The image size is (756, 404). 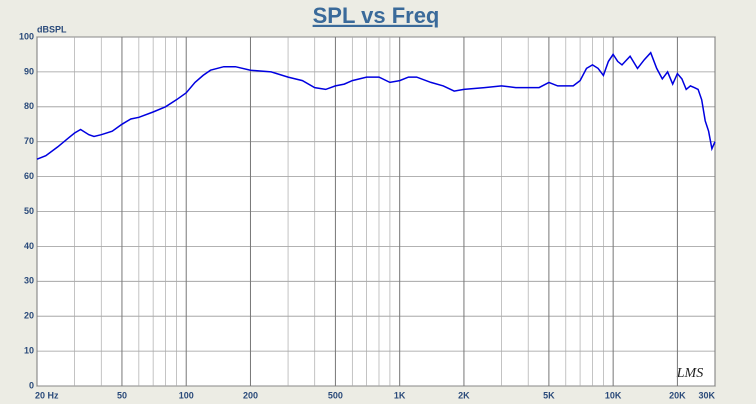 I want to click on y-tick-label: 70, so click(x=29, y=141).